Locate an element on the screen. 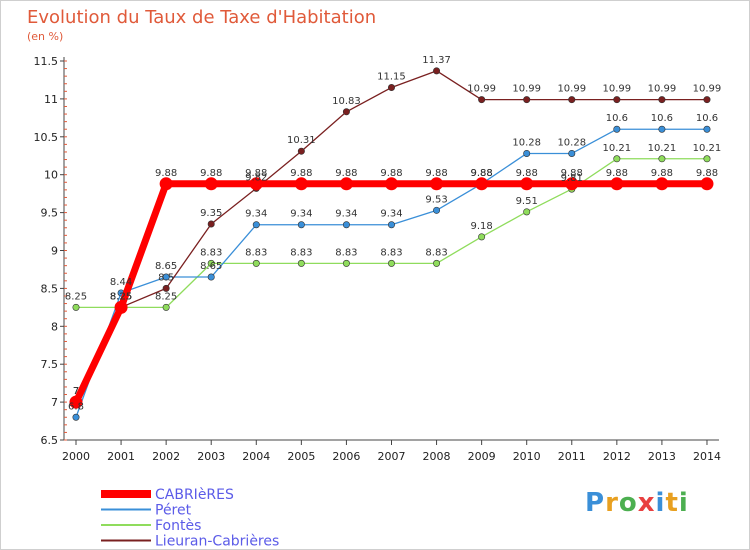 This screenshot has height=550, width=750. data-label-2: 9.51 is located at coordinates (527, 201).